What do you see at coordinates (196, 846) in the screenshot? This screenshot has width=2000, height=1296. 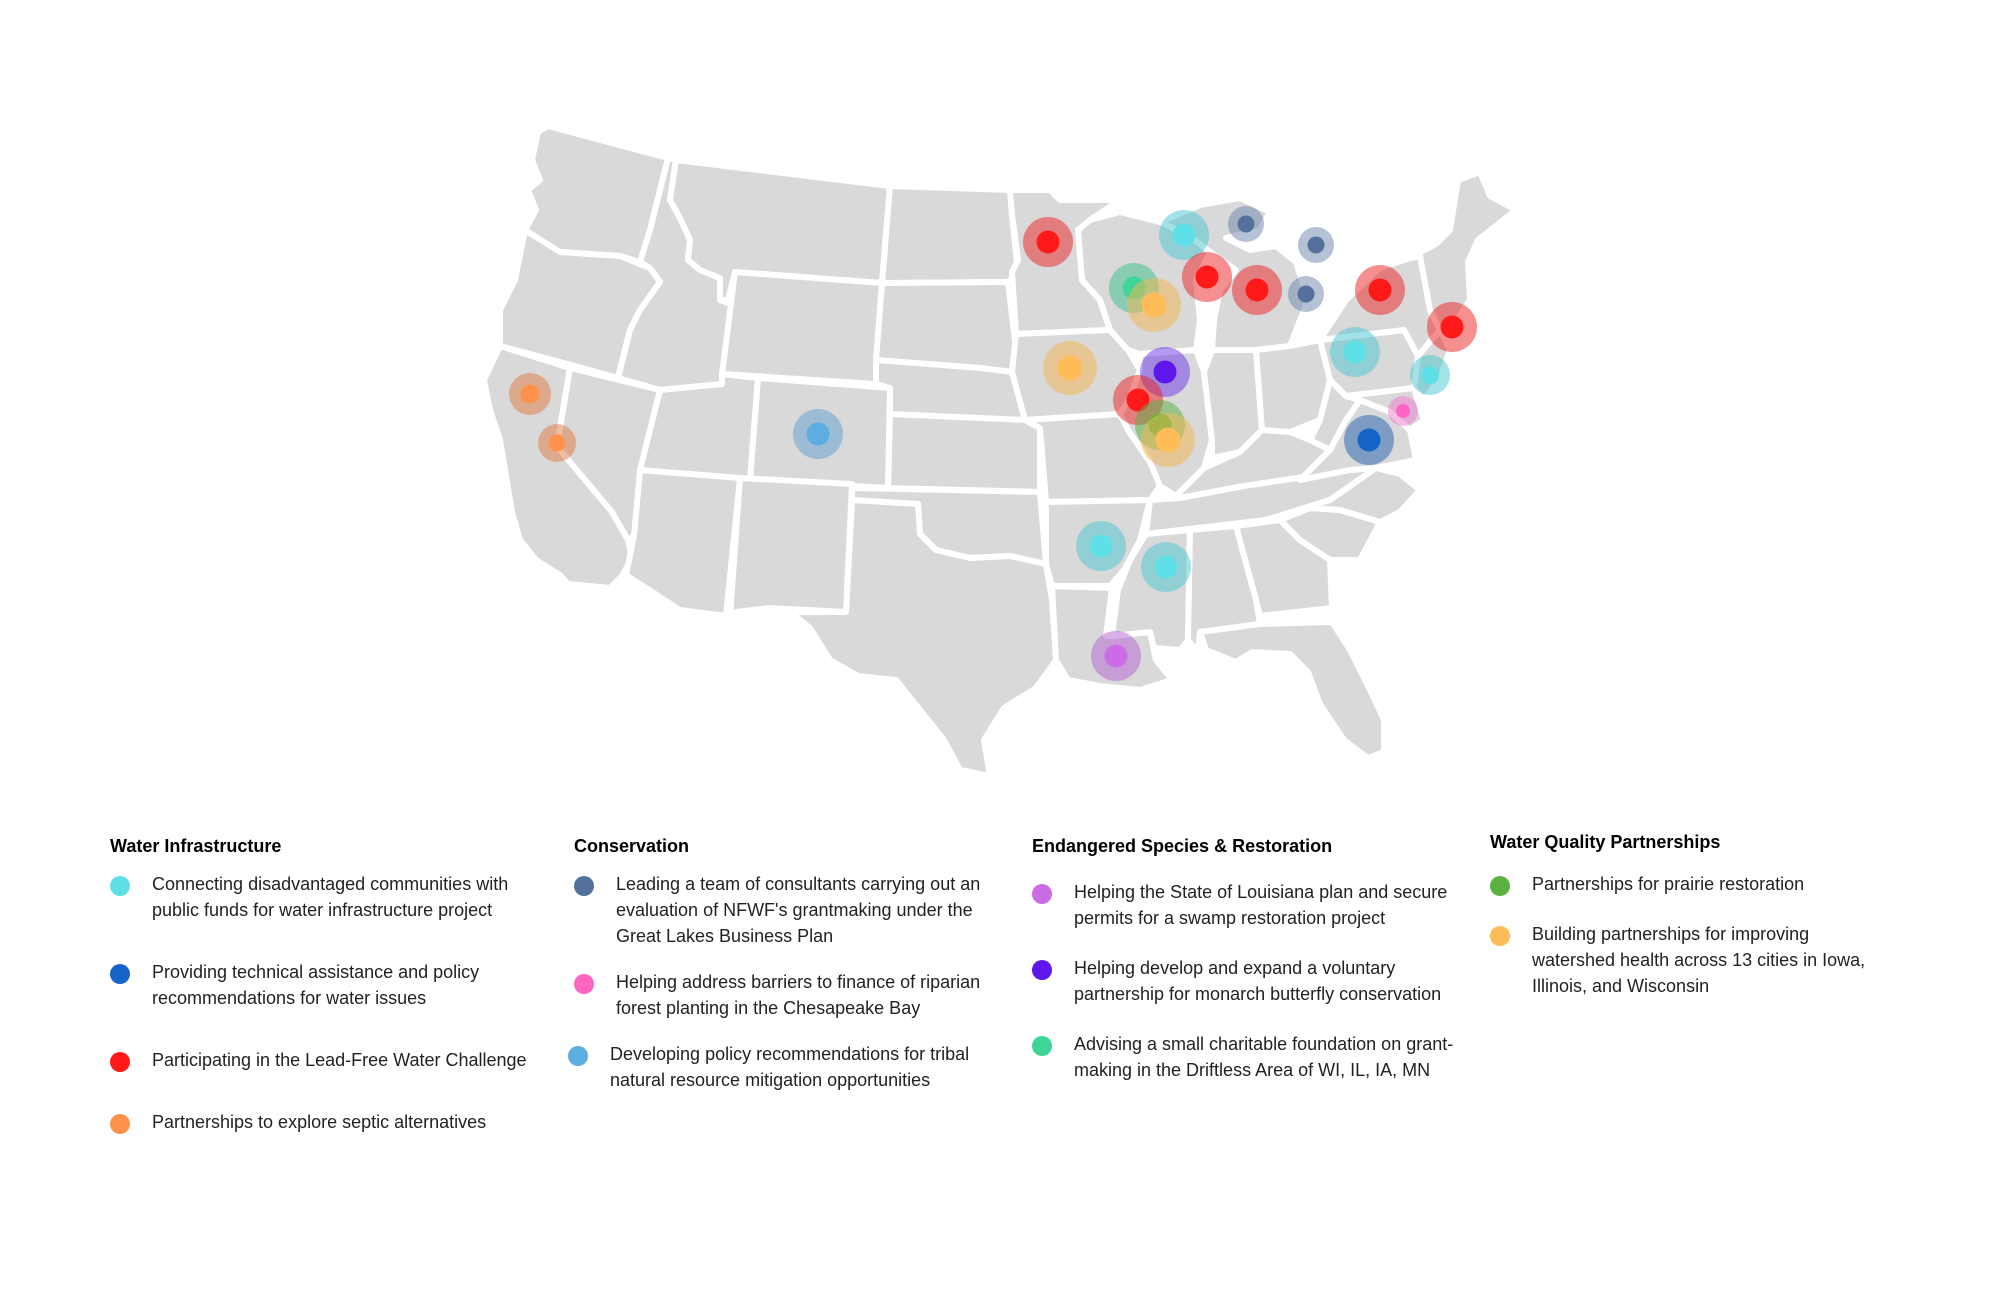 I see `legend-heading: Water Infrastructure` at bounding box center [196, 846].